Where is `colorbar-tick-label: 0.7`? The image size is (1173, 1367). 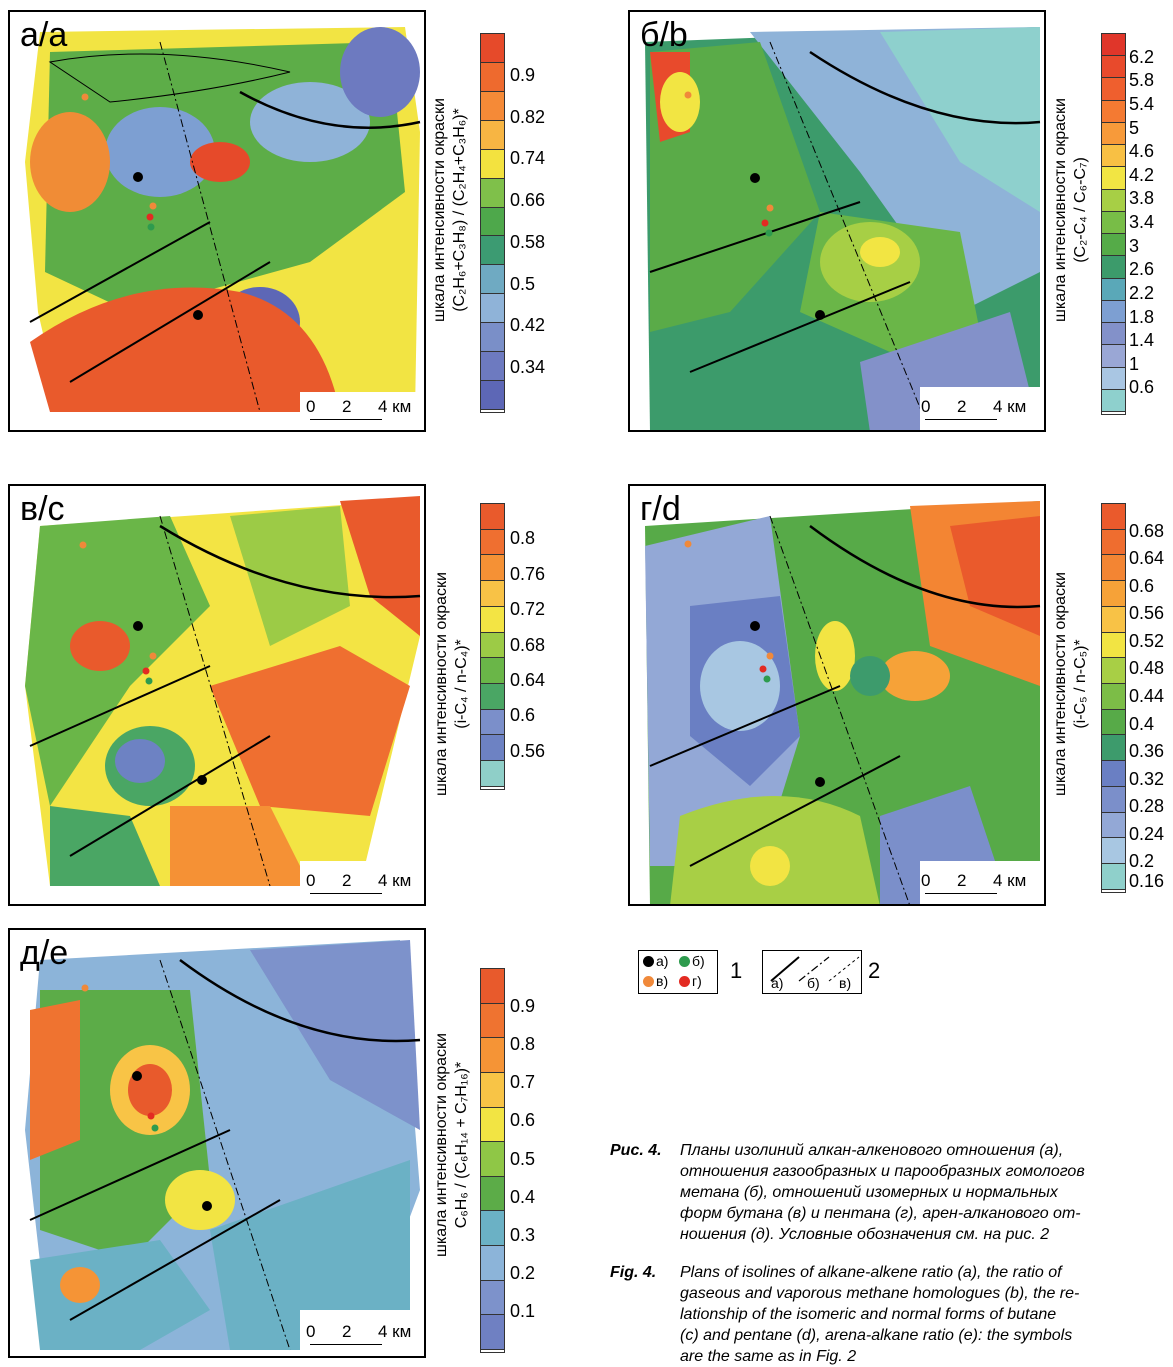
colorbar-tick-label: 0.7 is located at coordinates (523, 1082).